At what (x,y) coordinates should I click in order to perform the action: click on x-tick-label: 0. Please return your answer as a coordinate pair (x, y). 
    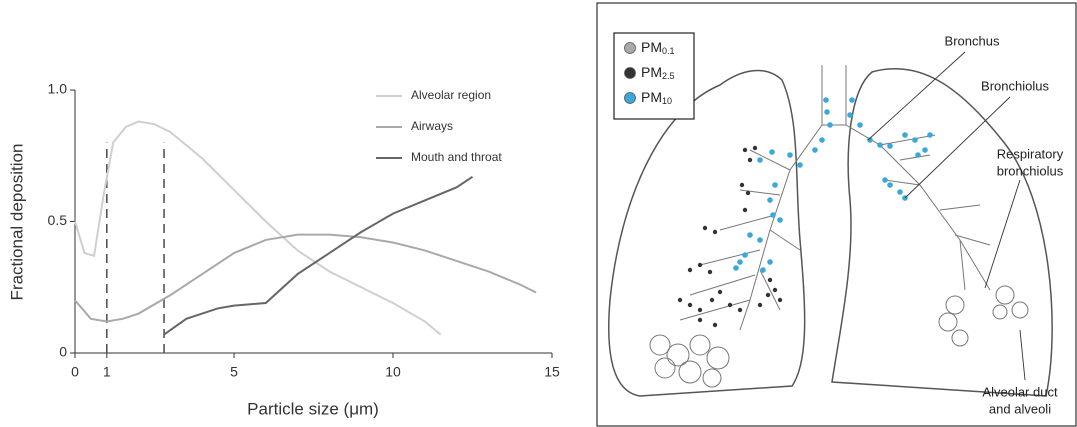
    Looking at the image, I should click on (75, 372).